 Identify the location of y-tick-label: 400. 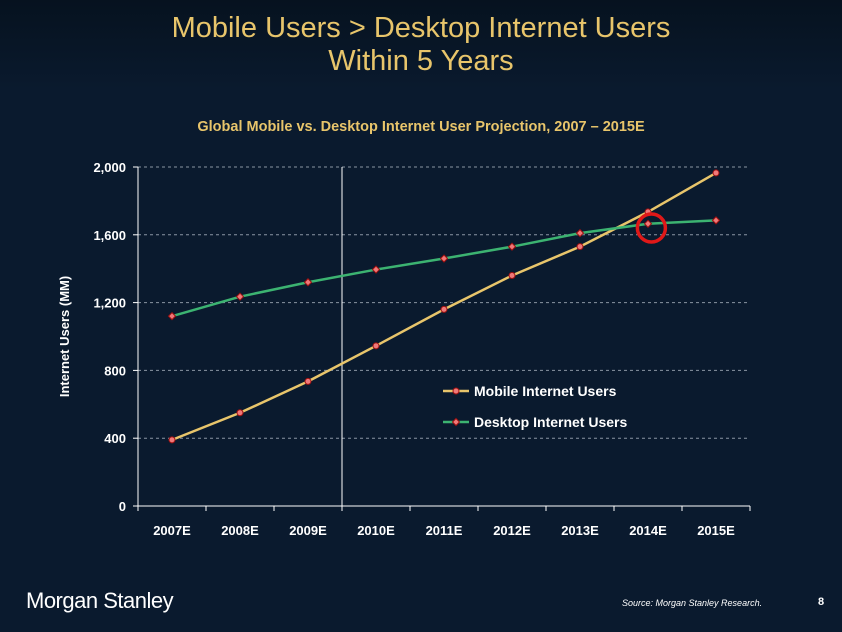
(115, 438).